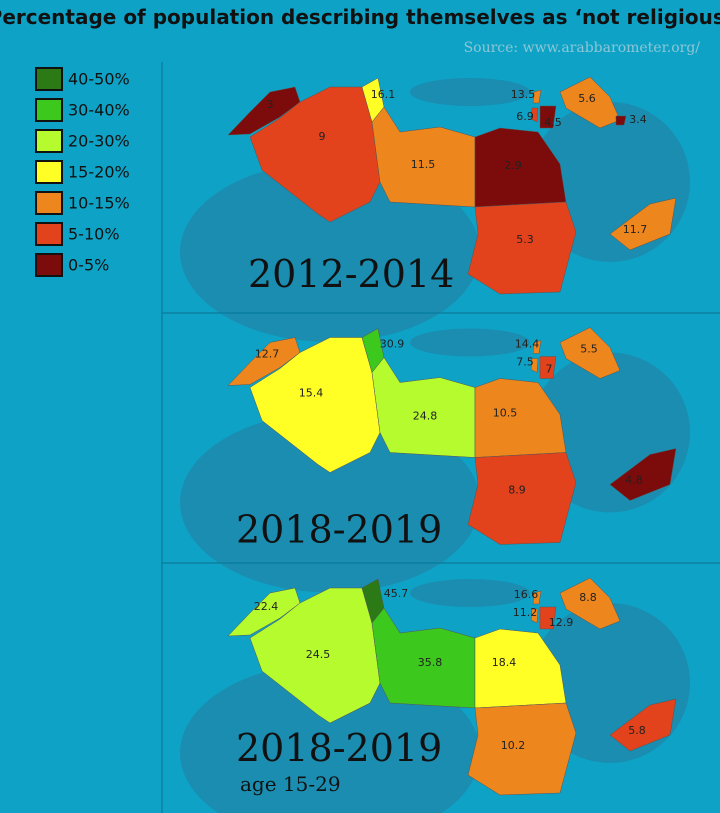 The height and width of the screenshot is (813, 720). What do you see at coordinates (88, 265) in the screenshot?
I see `legend-label: 0-5%` at bounding box center [88, 265].